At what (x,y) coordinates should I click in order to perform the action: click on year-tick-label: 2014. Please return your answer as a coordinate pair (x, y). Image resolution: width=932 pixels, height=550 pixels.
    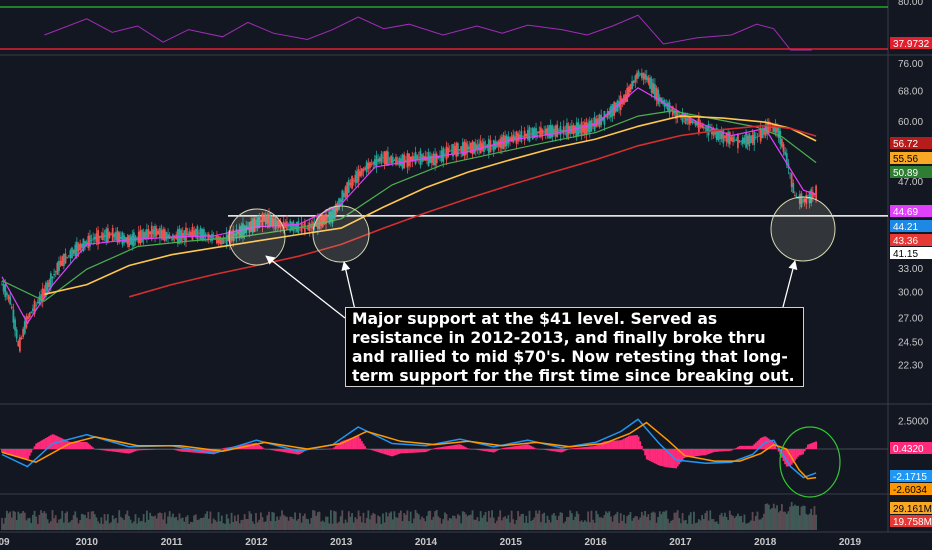
    Looking at the image, I should click on (426, 542).